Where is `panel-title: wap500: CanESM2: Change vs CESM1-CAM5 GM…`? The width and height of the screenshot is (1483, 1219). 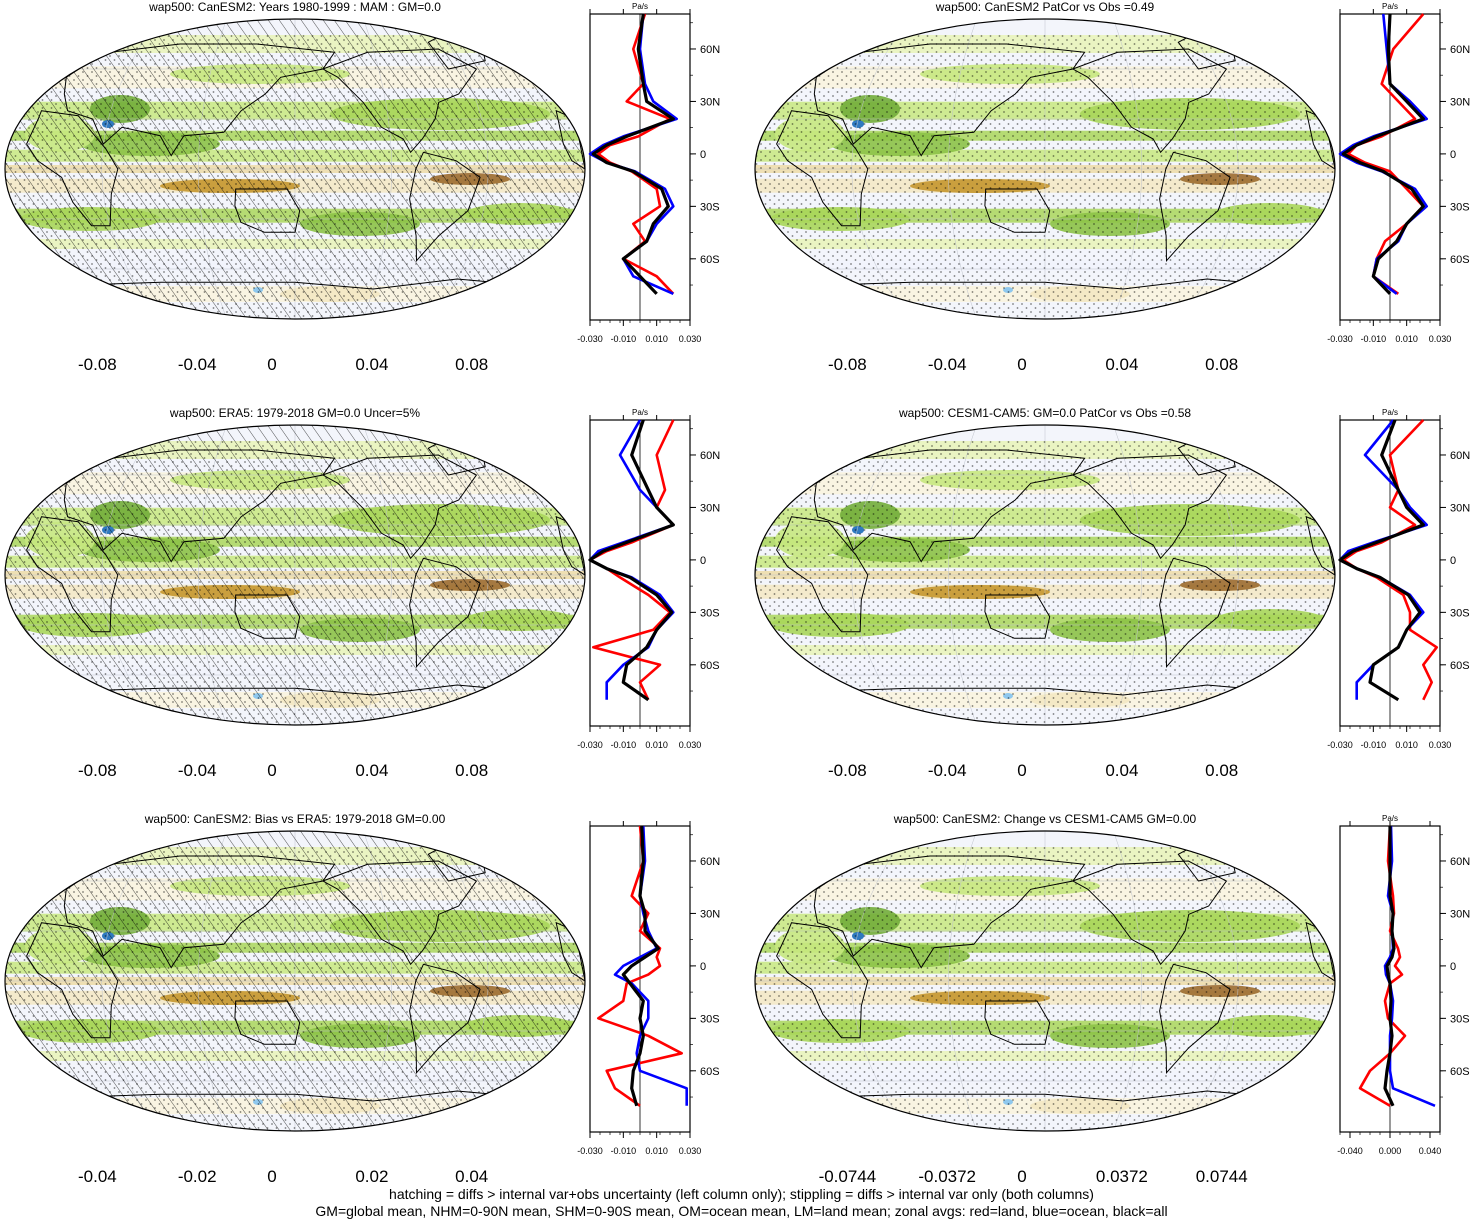 panel-title: wap500: CanESM2: Change vs CESM1-CAM5 GM… is located at coordinates (1045, 819).